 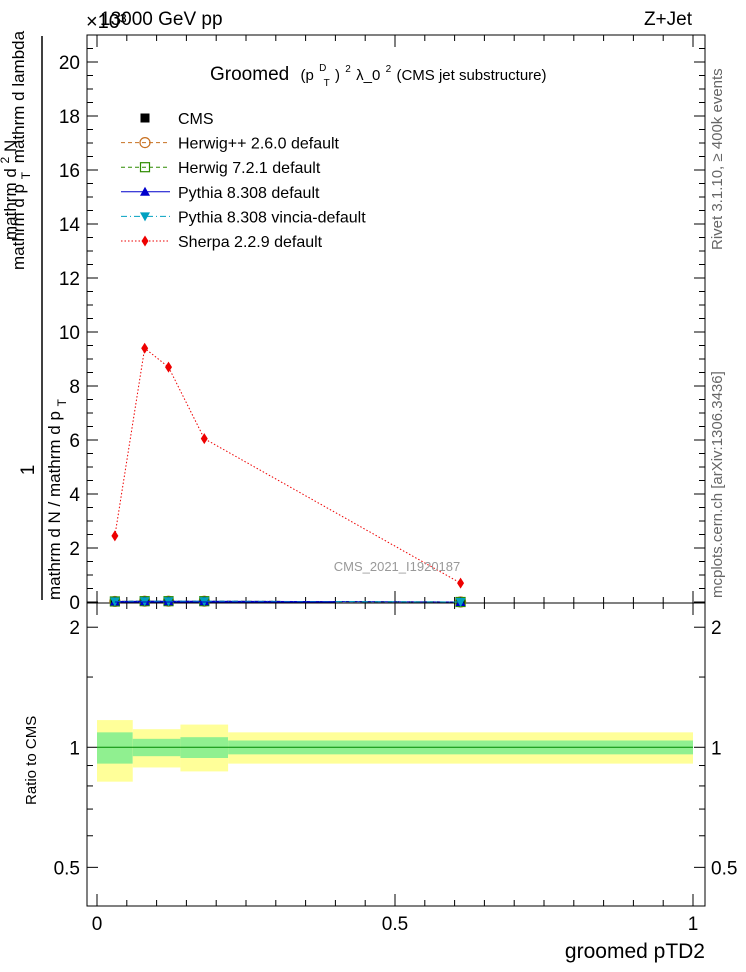 What do you see at coordinates (18, 96) in the screenshot?
I see `y-label-second-tail: mathrm d lambda` at bounding box center [18, 96].